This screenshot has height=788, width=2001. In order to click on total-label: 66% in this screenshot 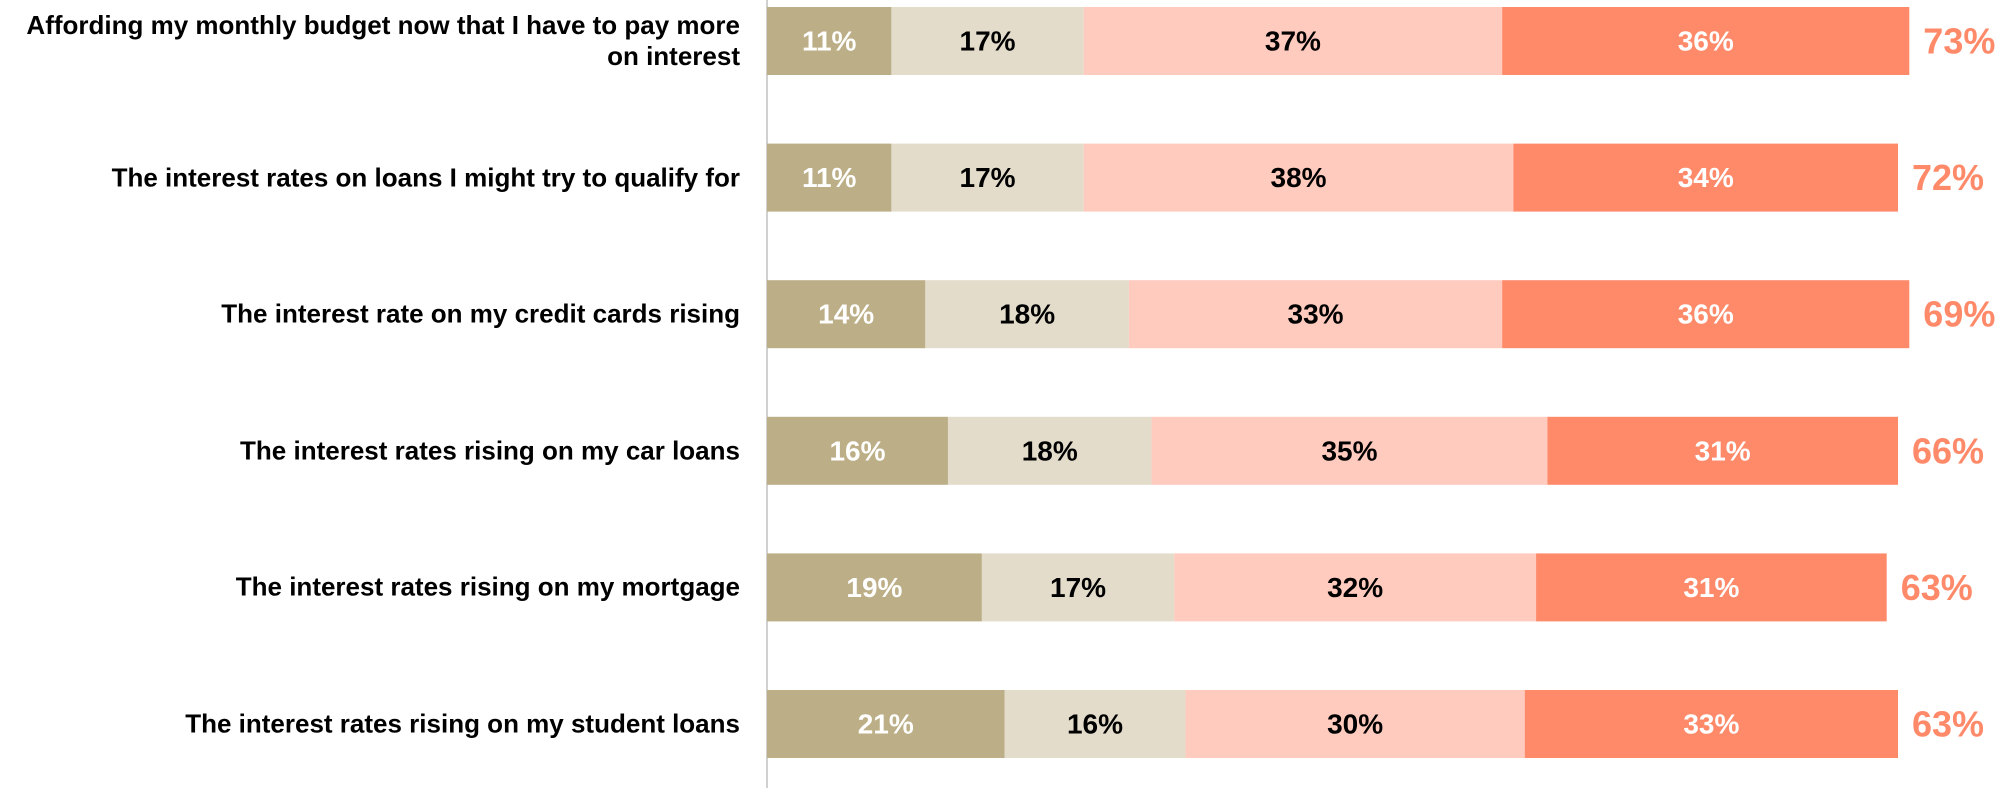, I will do `click(1948, 450)`.